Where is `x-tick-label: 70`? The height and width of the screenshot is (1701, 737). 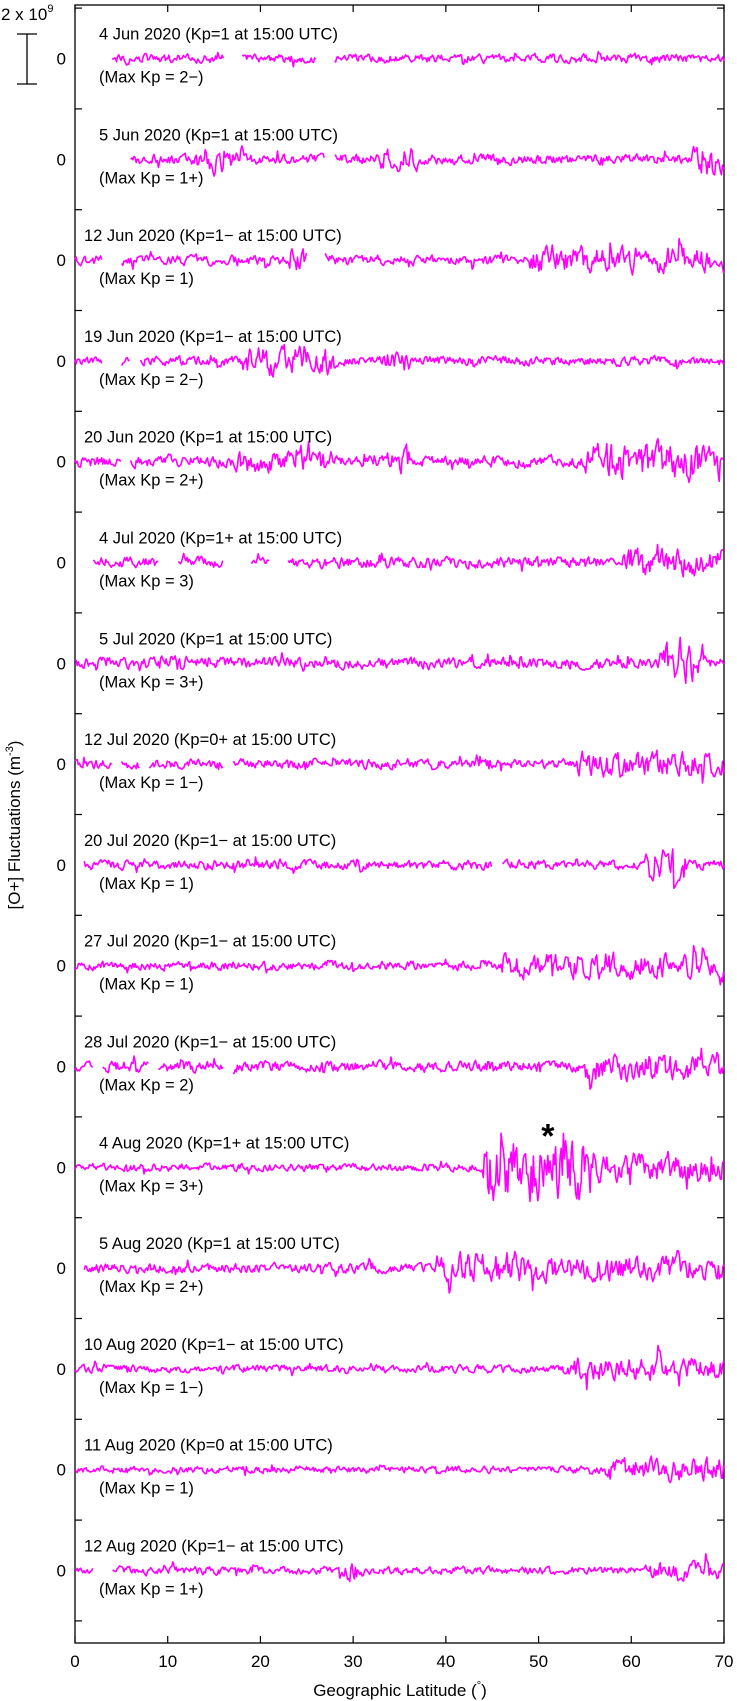
x-tick-label: 70 is located at coordinates (724, 1661).